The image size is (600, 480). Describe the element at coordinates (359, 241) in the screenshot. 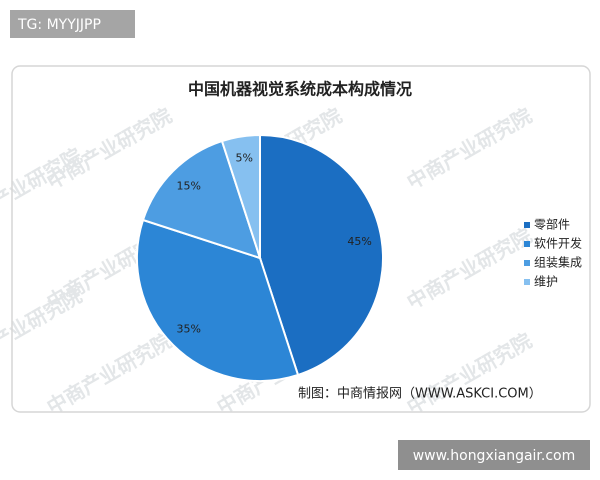

I see `data-label: 45%` at that location.